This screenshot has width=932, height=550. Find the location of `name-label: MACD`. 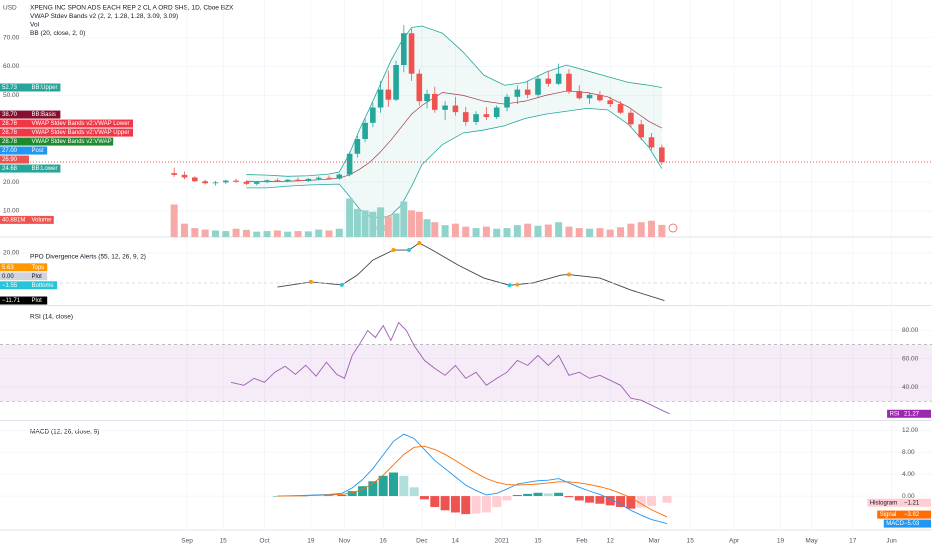

name-label: MACD is located at coordinates (895, 524).